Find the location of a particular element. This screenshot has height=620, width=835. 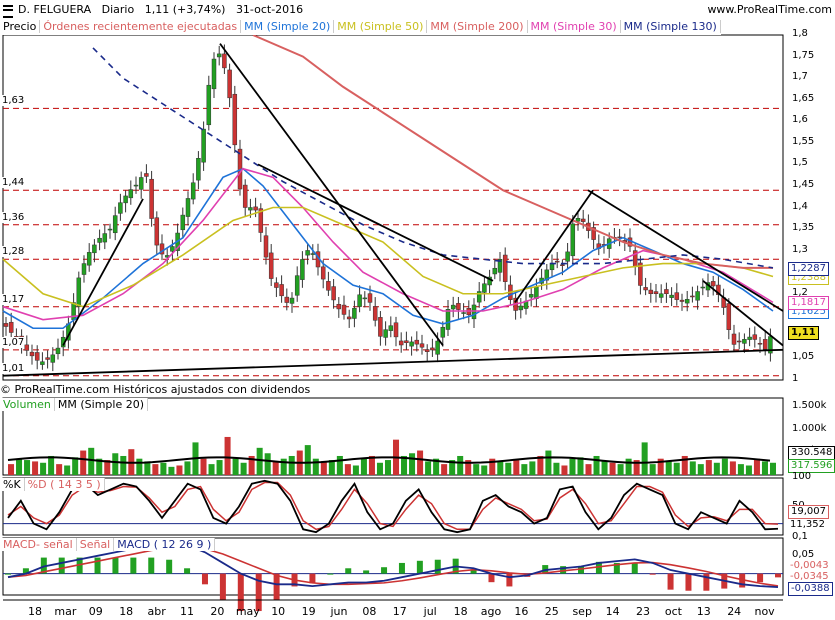

x-tick-label: abr is located at coordinates (156, 611).